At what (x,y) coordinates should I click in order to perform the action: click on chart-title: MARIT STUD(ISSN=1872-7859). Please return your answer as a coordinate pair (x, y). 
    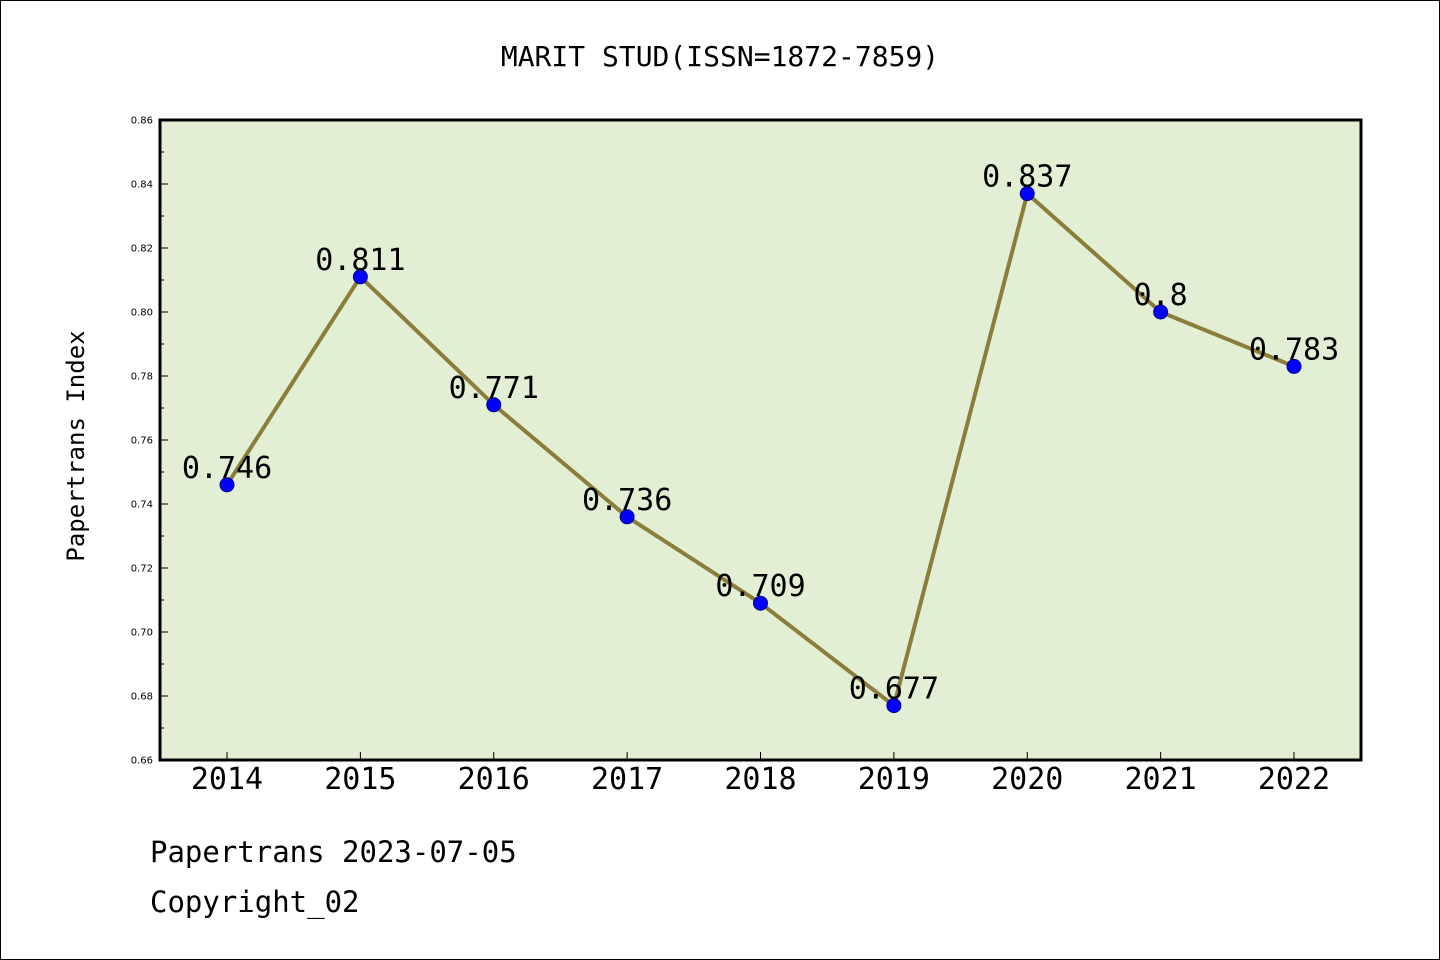
    Looking at the image, I should click on (720, 56).